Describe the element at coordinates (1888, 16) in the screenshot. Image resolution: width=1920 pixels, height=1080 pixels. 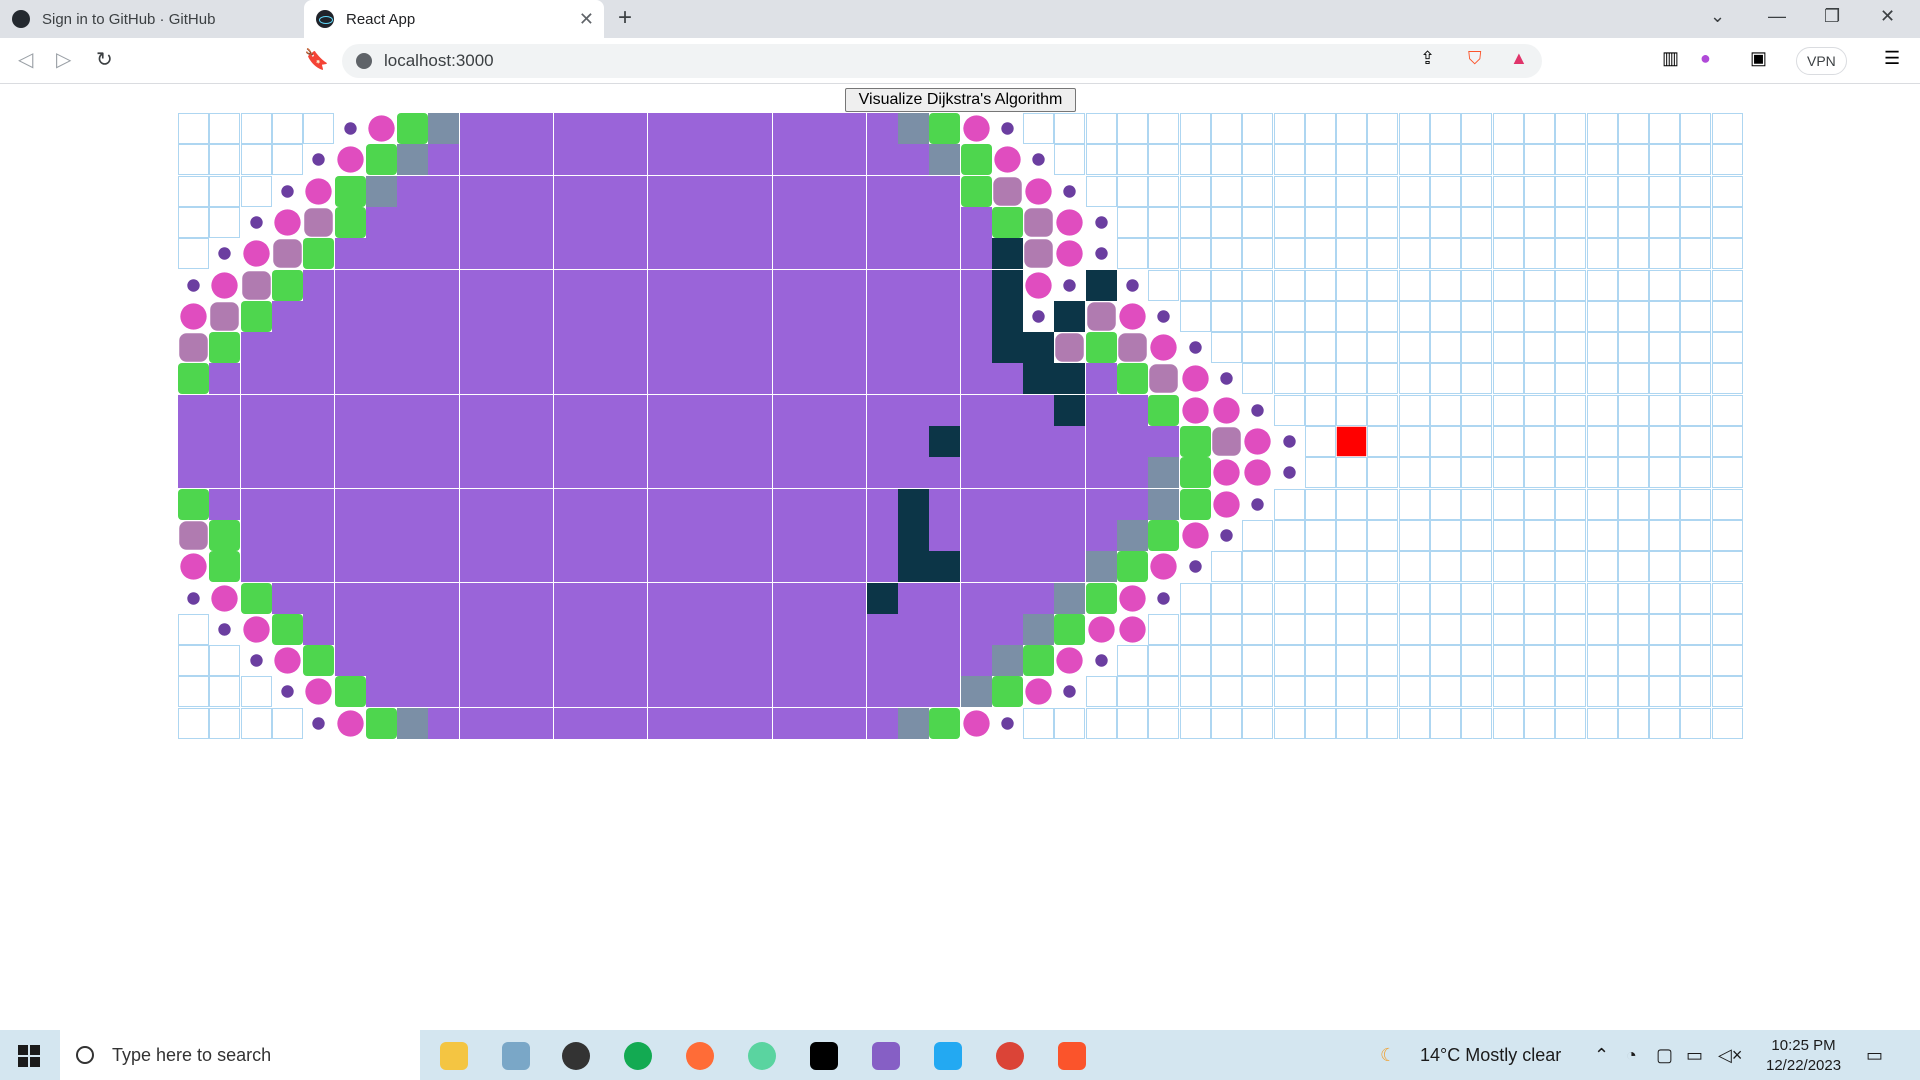
I see `close-window-icon: ✕` at that location.